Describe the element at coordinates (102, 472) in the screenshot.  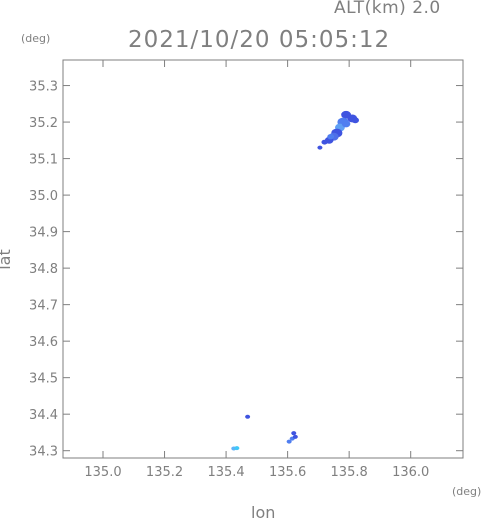
I see `x-tick-label: 135.0` at that location.